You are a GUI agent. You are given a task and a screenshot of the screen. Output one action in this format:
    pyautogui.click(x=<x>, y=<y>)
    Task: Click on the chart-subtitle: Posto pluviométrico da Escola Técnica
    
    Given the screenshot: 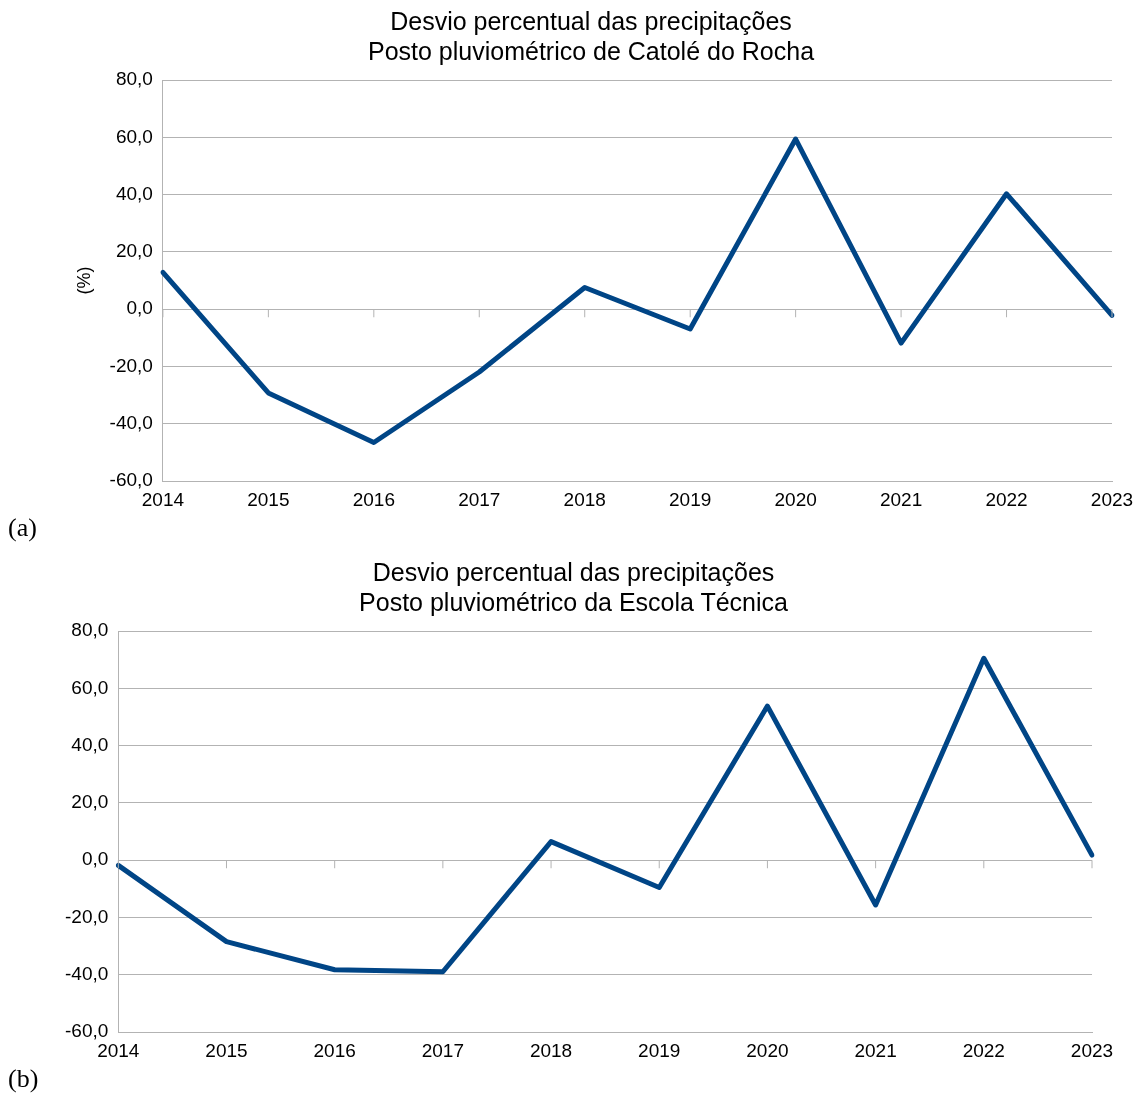 What is the action you would take?
    pyautogui.click(x=574, y=601)
    